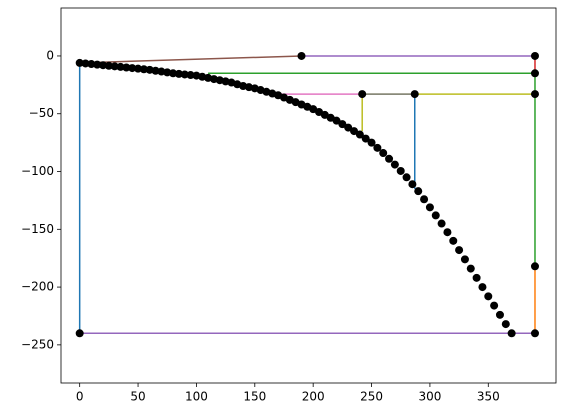  Describe the element at coordinates (196, 397) in the screenshot. I see `x-tick-label: 100` at that location.